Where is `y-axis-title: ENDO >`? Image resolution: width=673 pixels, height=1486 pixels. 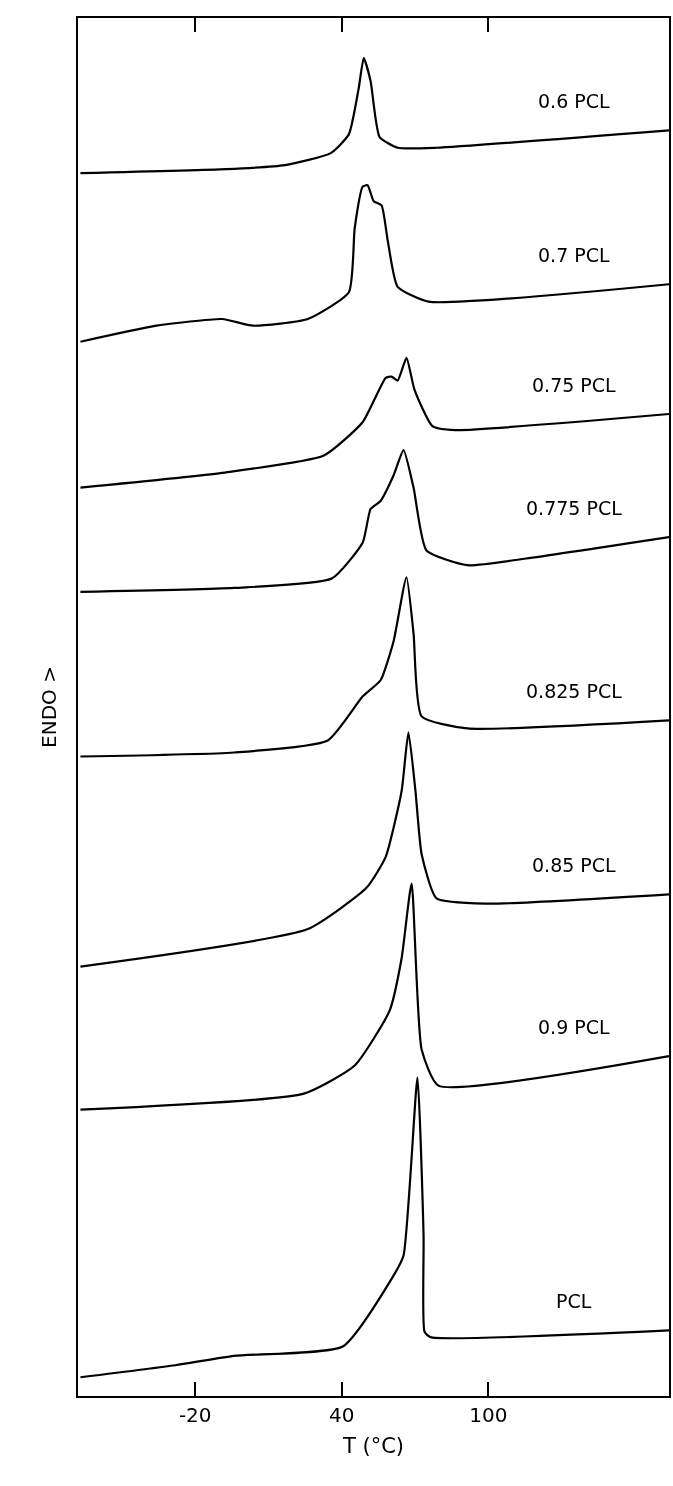 y-axis-title: ENDO > is located at coordinates (49, 707).